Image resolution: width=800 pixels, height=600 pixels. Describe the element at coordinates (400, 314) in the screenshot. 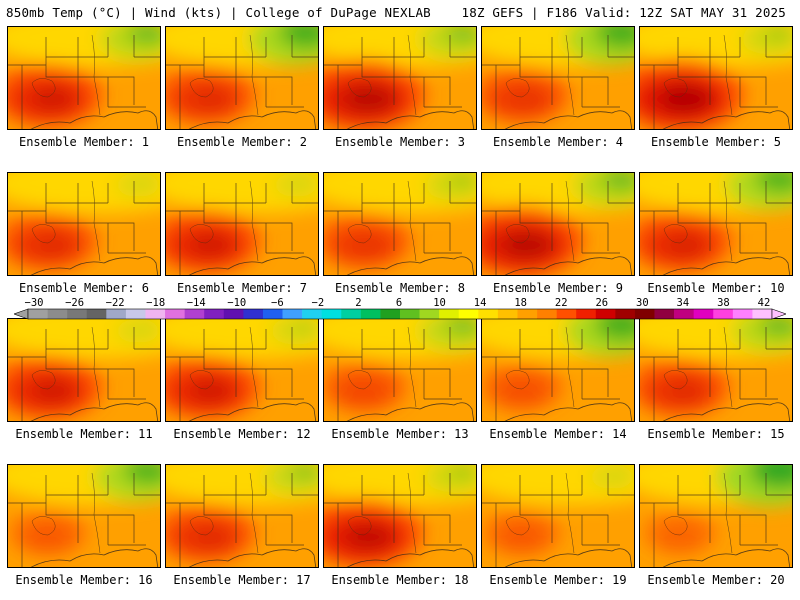

I see `temperature-colorbar` at that location.